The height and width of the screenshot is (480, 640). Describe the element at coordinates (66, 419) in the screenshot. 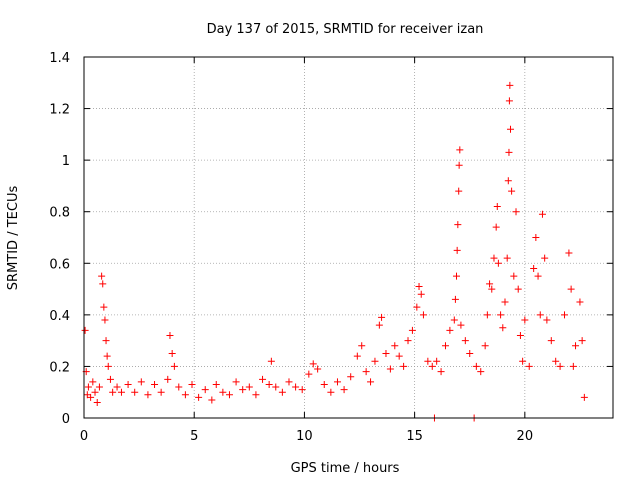

I see `y-tick-label: 0` at that location.